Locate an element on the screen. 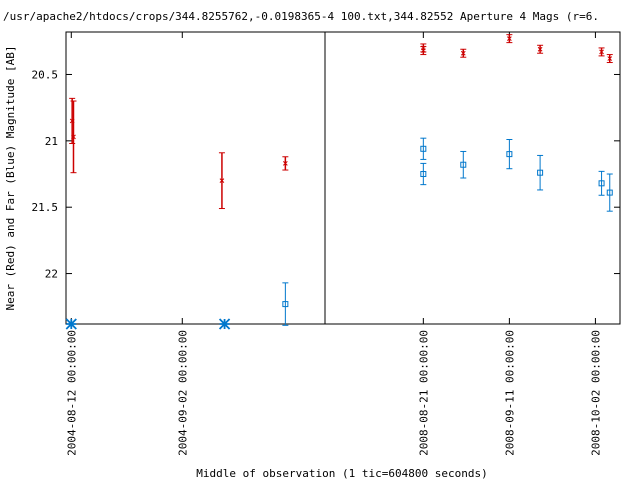  y-tick-label: 20.5 is located at coordinates (45, 74).